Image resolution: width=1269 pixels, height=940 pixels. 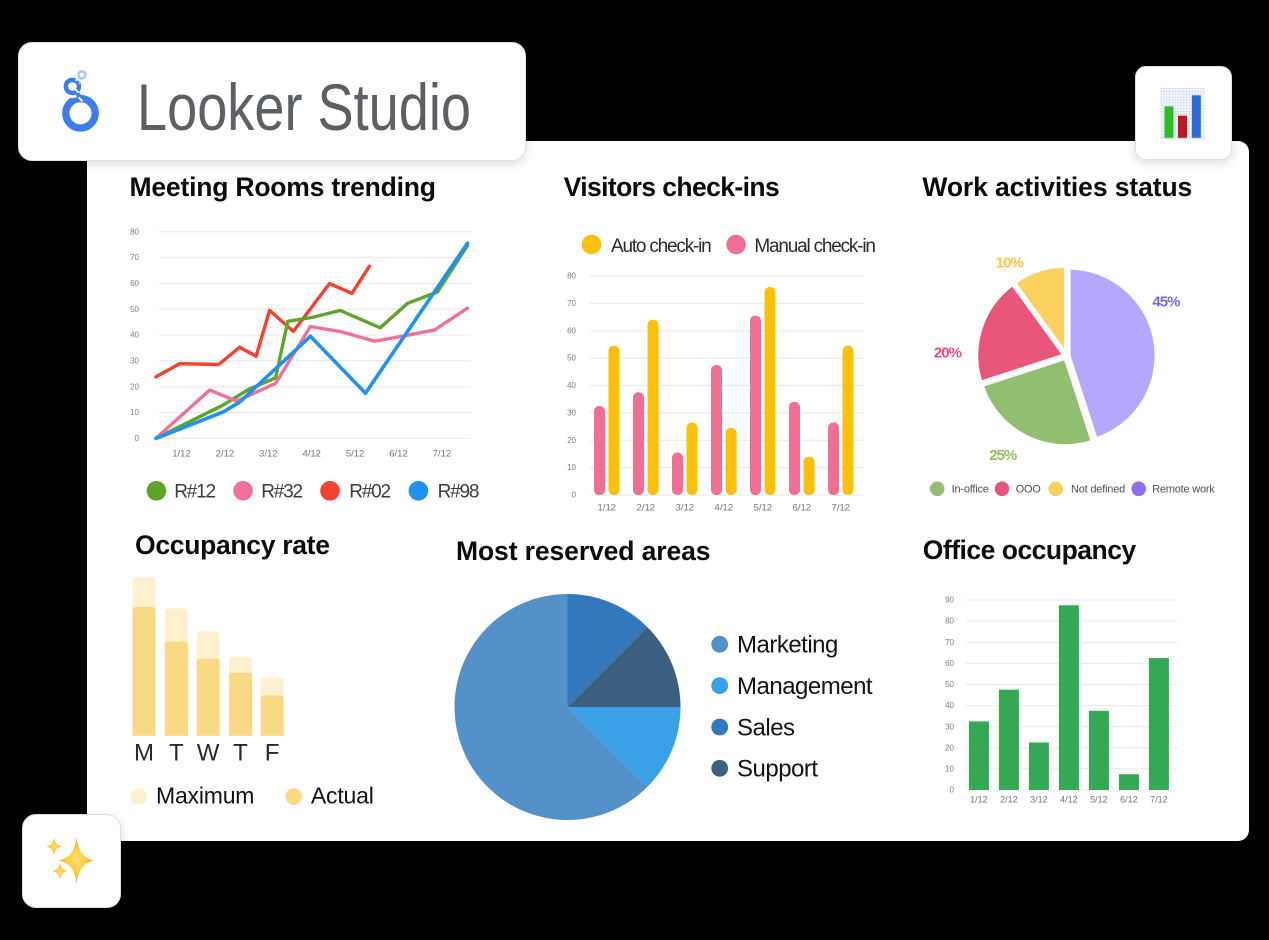 I want to click on svg-text: 10%, so click(x=1010, y=262).